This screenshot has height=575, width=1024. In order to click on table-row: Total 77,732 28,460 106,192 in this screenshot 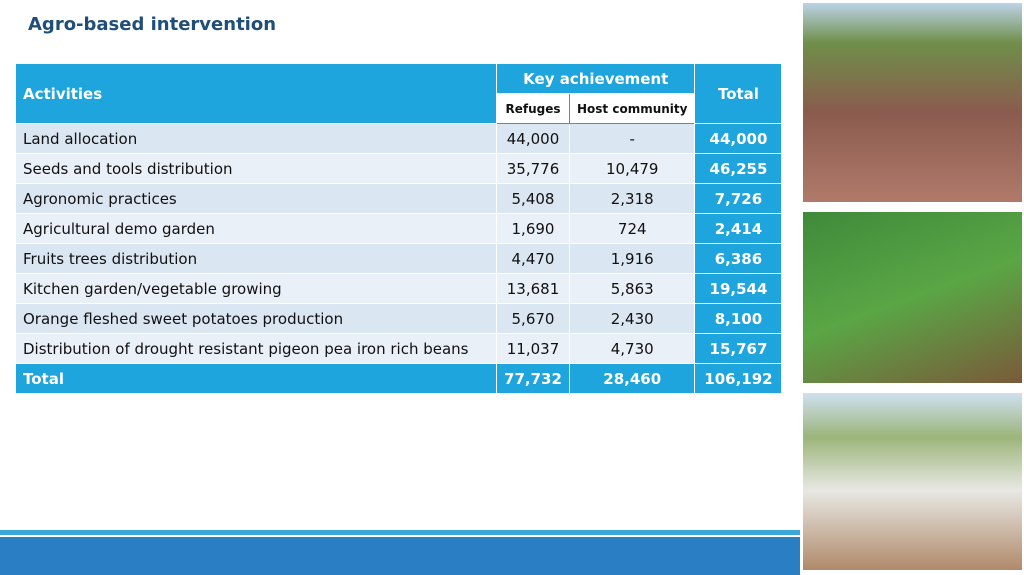, I will do `click(399, 378)`.